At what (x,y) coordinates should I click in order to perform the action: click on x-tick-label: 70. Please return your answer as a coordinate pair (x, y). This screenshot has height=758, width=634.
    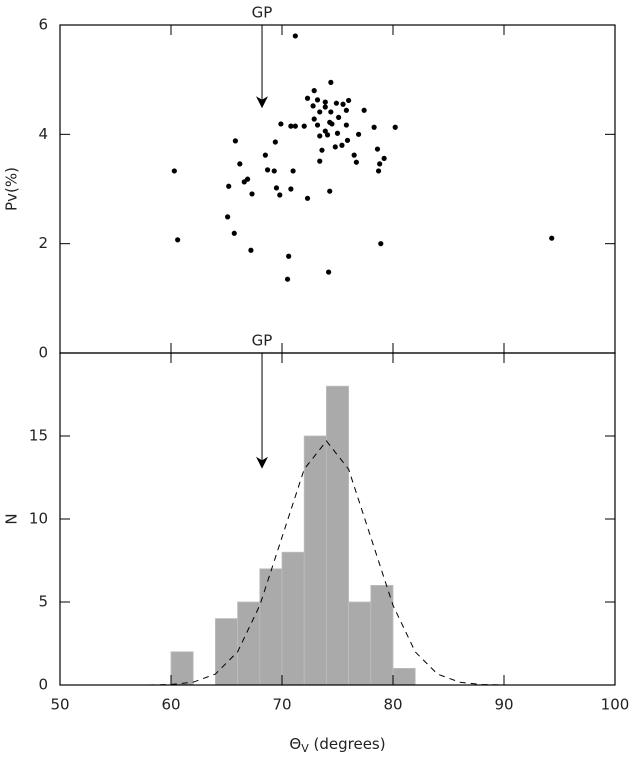
    Looking at the image, I should click on (281, 705).